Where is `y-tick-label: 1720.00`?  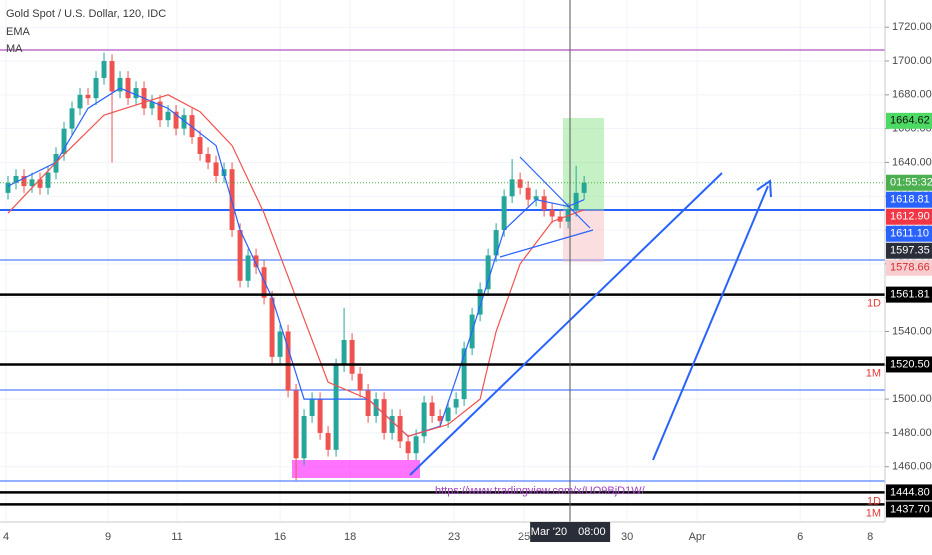
y-tick-label: 1720.00 is located at coordinates (912, 27).